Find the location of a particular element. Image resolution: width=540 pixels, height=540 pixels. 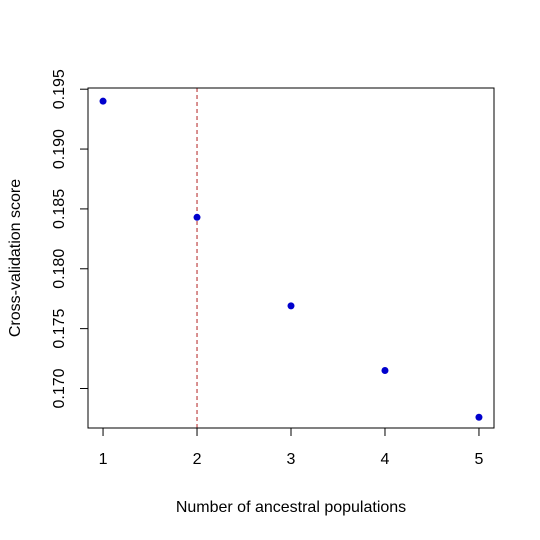

y-axis: 0.170 0.175 0.180 0.185 0.190 0.195 is located at coordinates (70, 239).